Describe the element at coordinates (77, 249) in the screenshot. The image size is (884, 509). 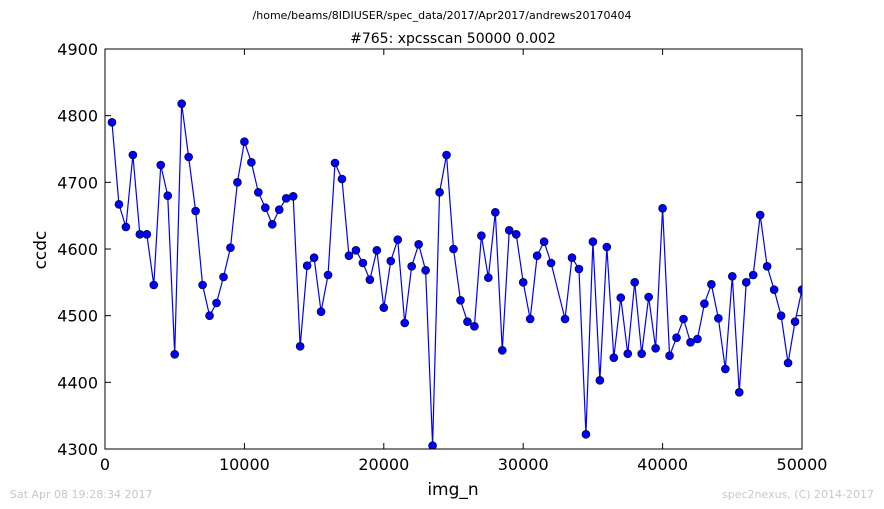
I see `y-tick-label: 4600` at that location.